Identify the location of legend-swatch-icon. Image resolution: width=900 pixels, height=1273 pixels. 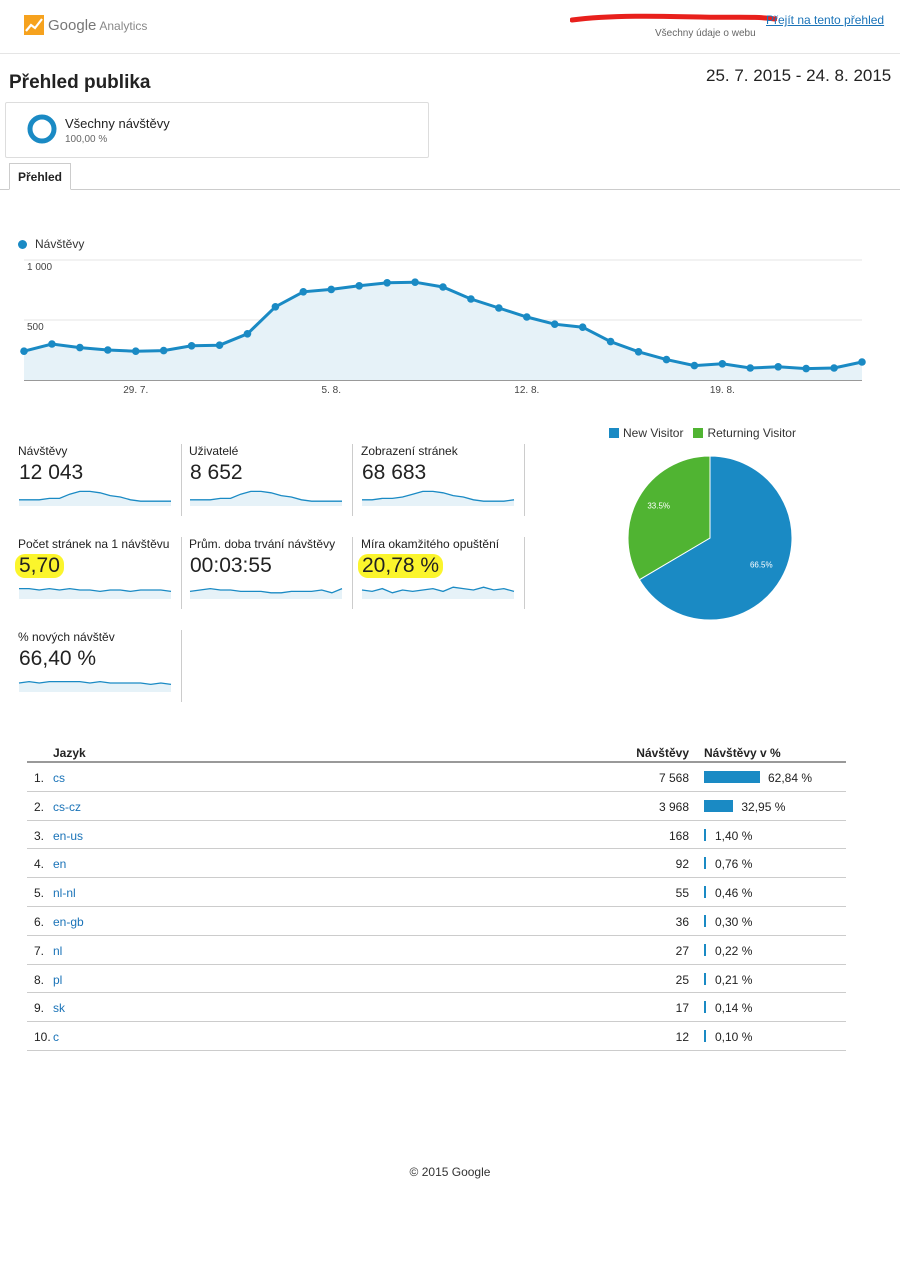
(698, 433).